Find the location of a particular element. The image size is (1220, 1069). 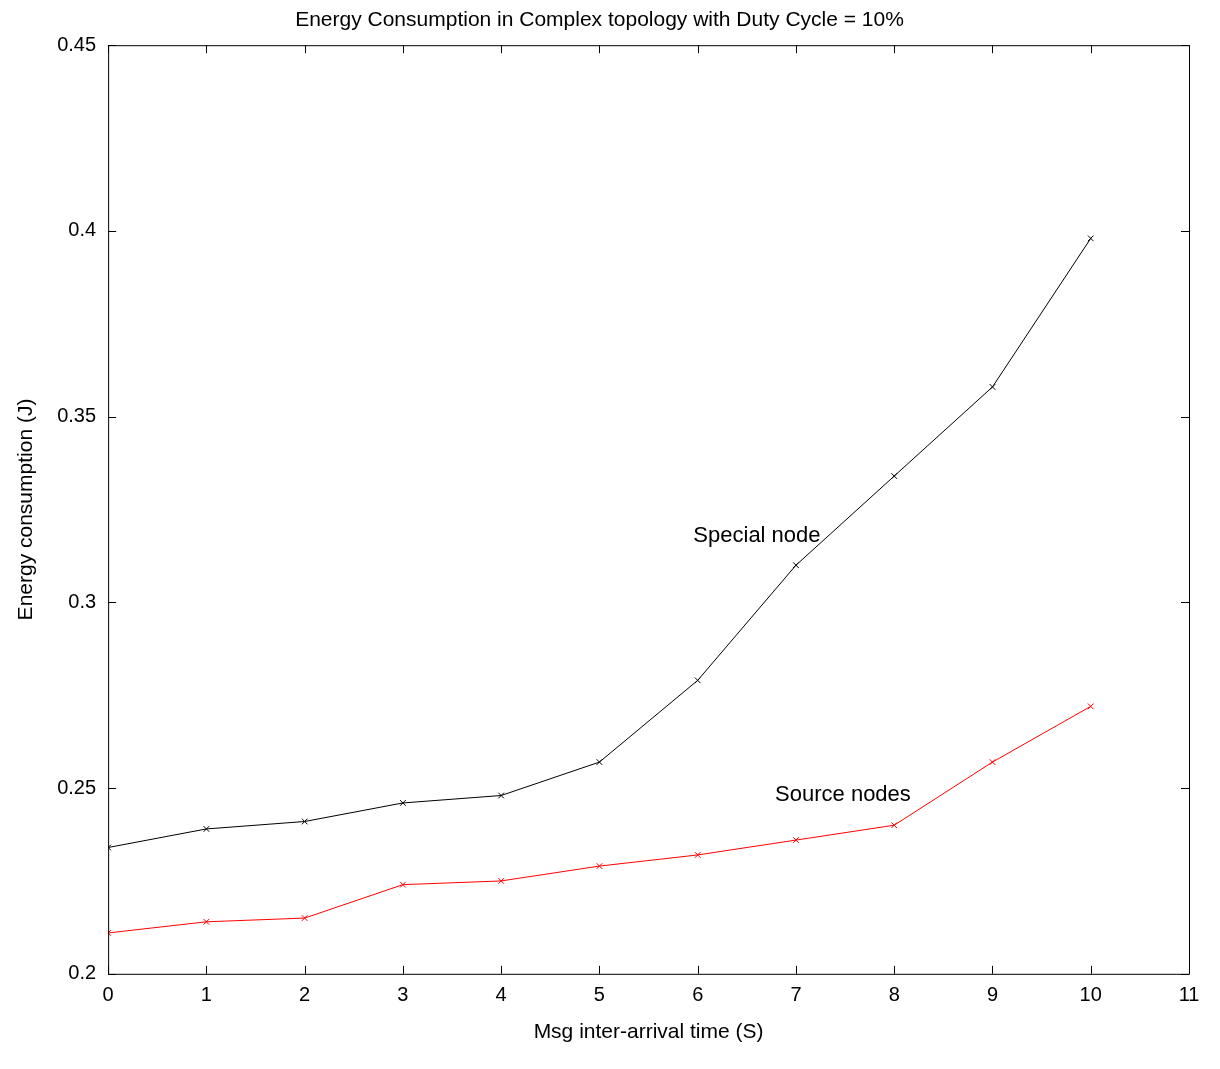

x-tick-label: 2 is located at coordinates (305, 994).